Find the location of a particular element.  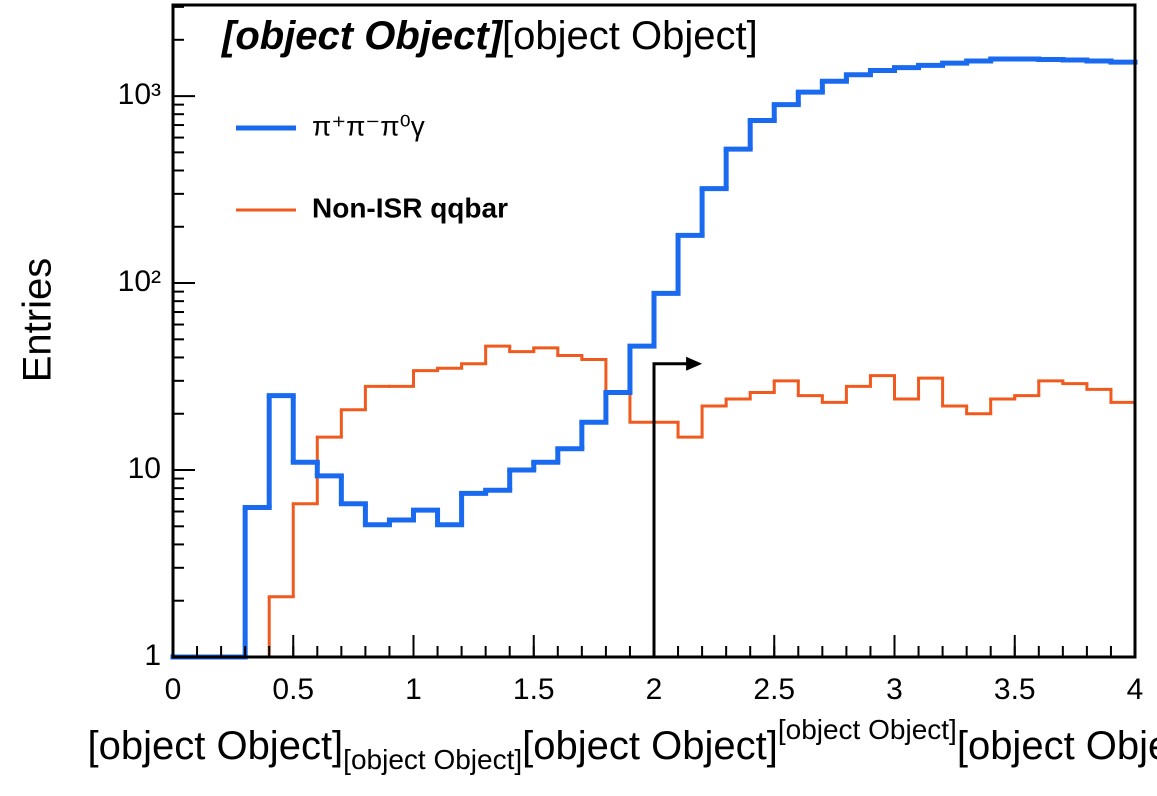

x-tick-label: 1.5 is located at coordinates (534, 689).